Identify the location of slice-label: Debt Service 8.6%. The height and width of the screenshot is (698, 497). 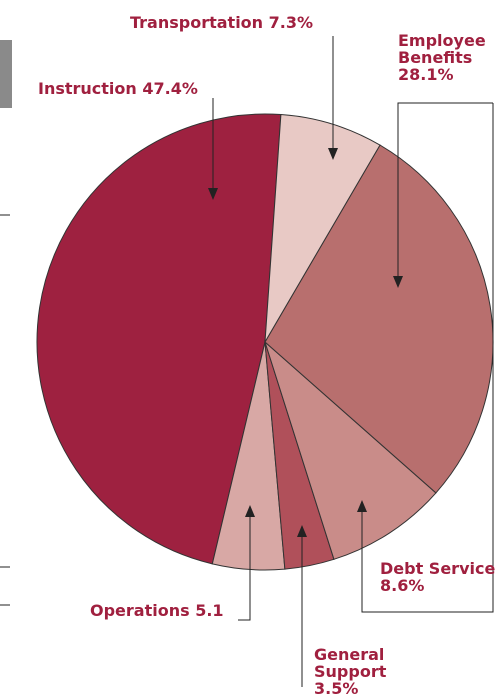
(438, 577).